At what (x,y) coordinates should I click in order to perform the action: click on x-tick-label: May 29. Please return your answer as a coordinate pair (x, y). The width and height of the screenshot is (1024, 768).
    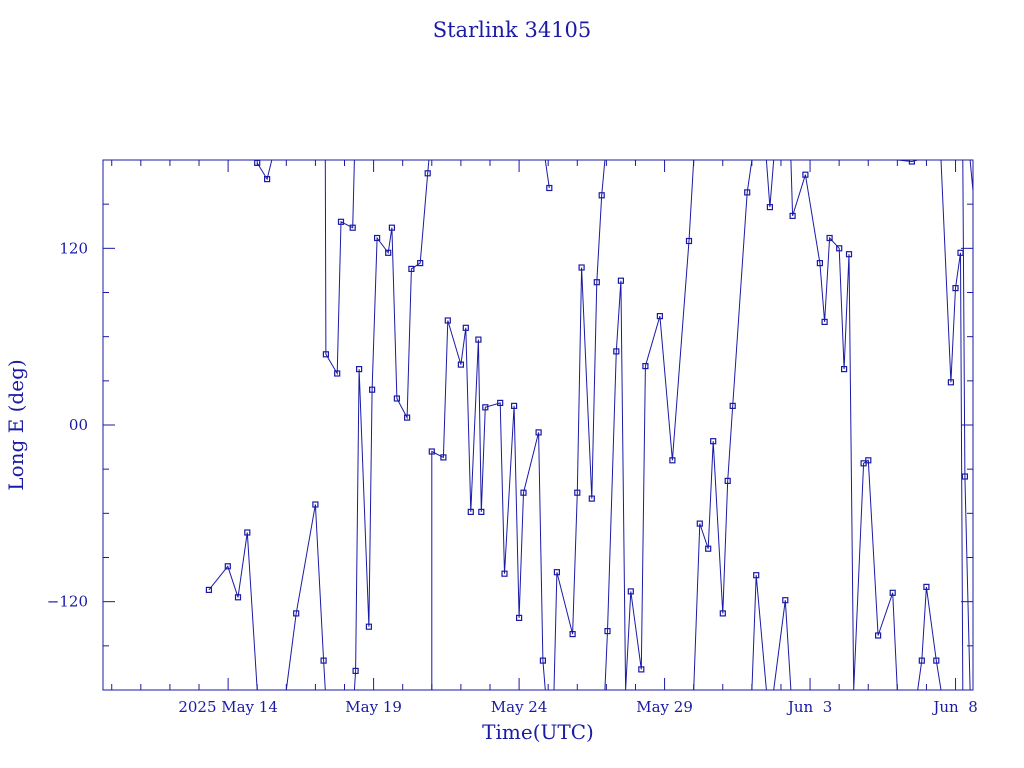
    Looking at the image, I should click on (664, 707).